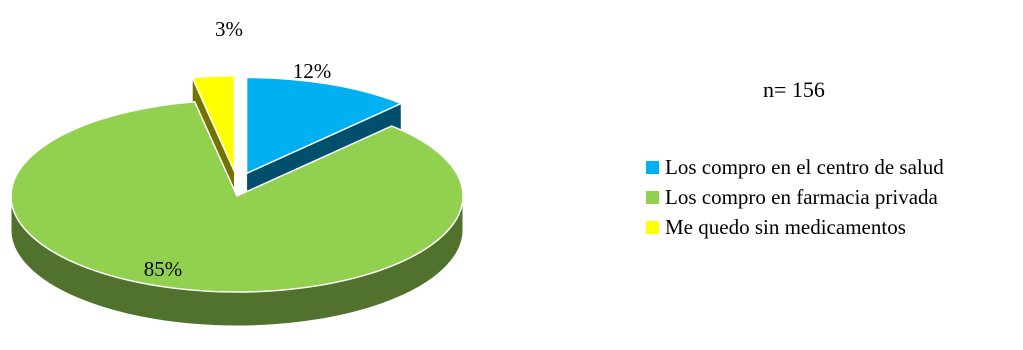  I want to click on data-label-centro-de-salud: 12%, so click(312, 71).